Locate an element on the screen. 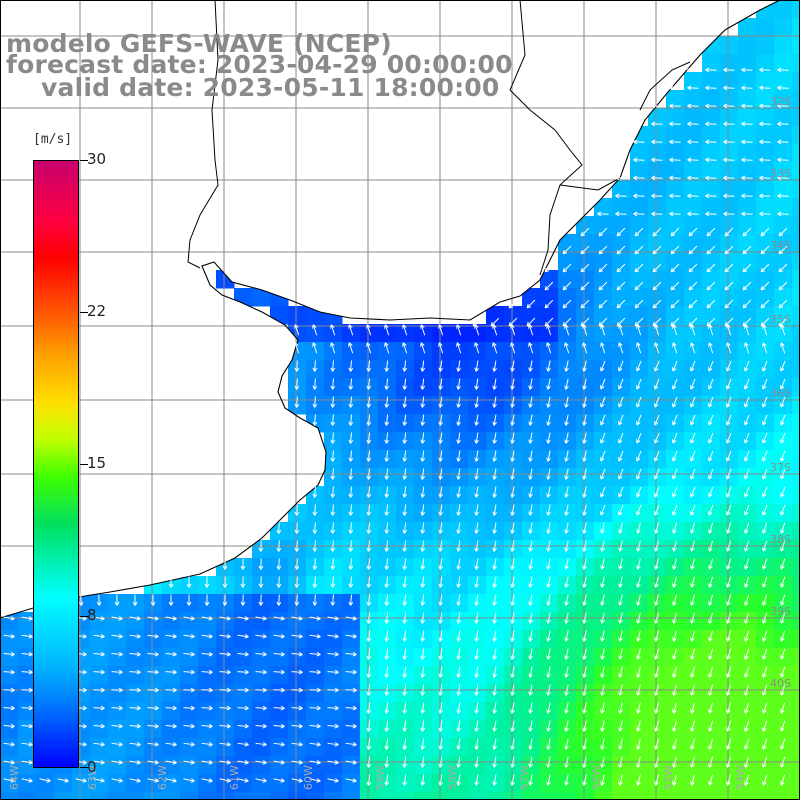 The width and height of the screenshot is (800, 800). latitude-label: 33S is located at coordinates (780, 173).